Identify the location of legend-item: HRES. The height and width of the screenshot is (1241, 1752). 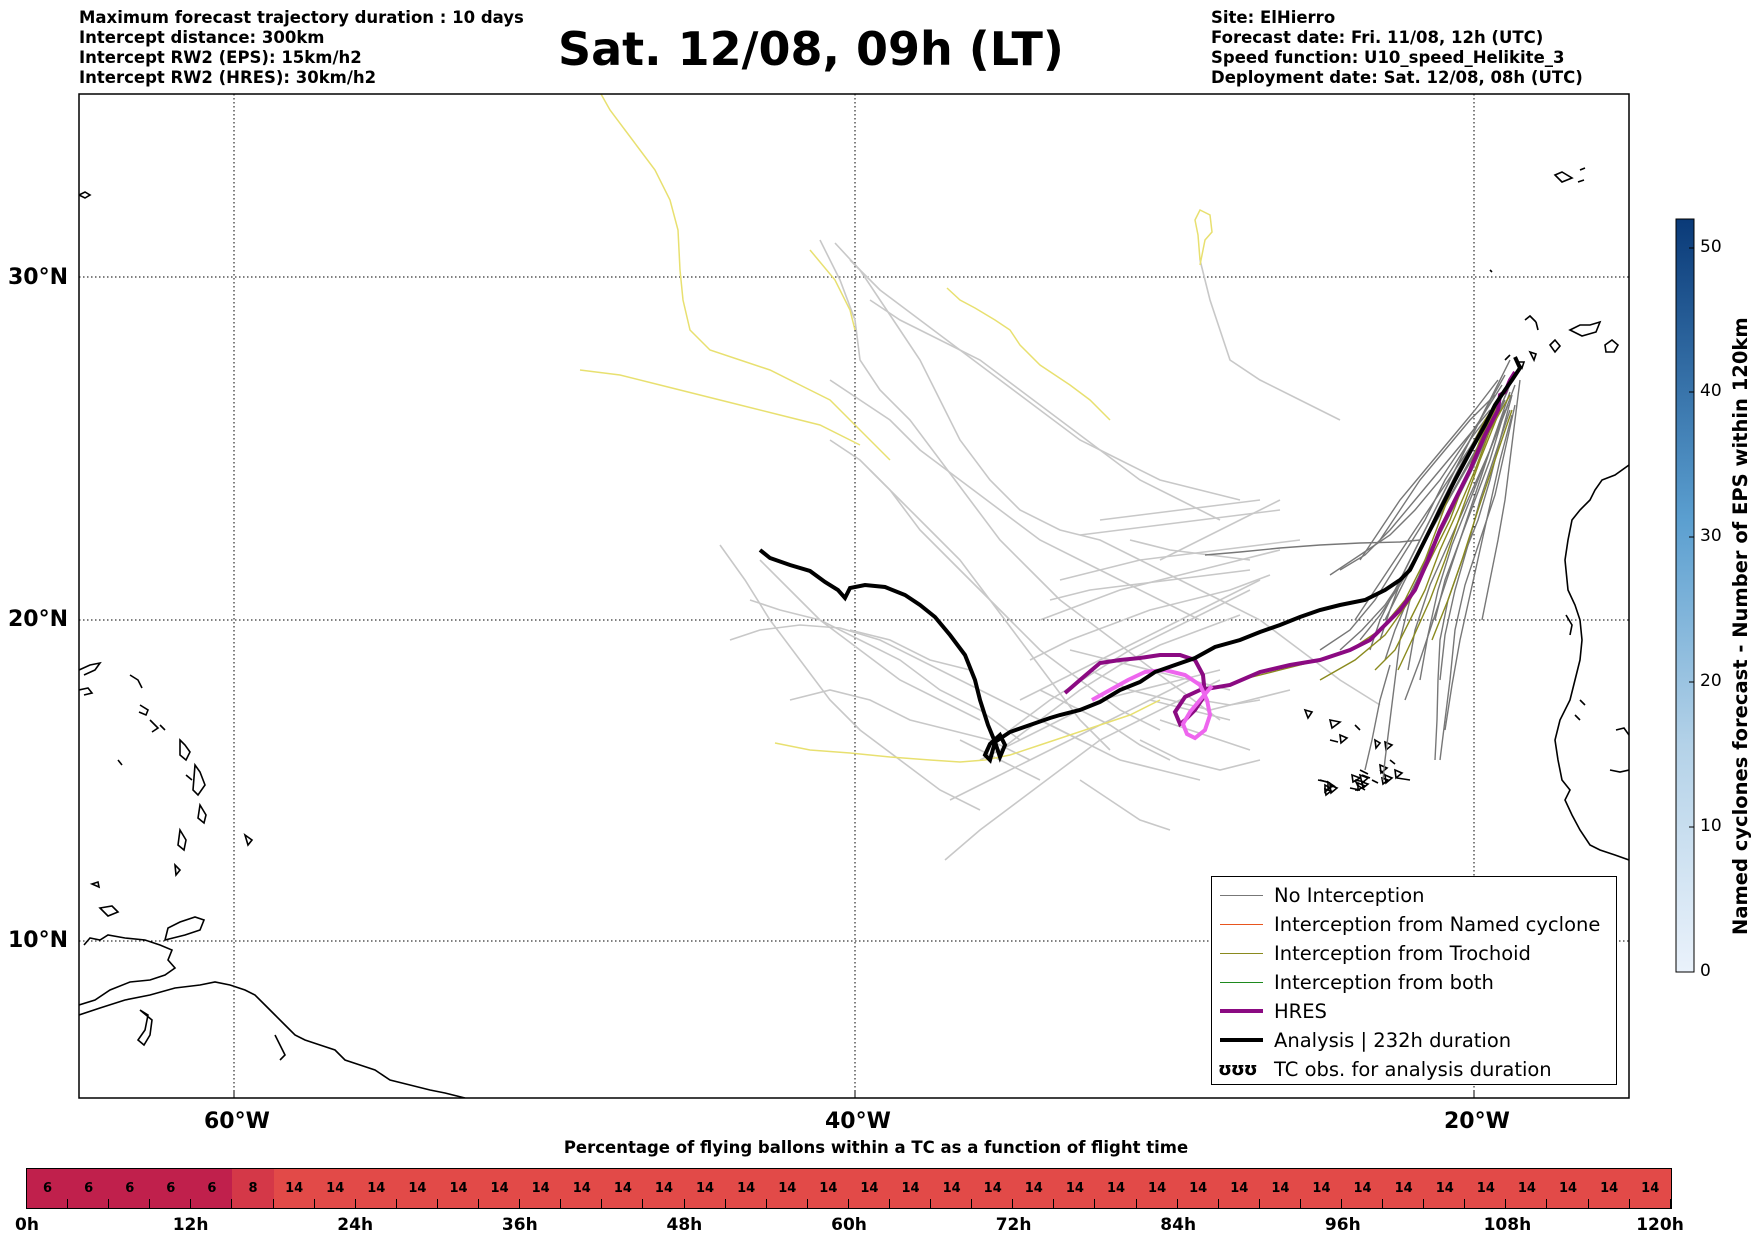
(1414, 1011).